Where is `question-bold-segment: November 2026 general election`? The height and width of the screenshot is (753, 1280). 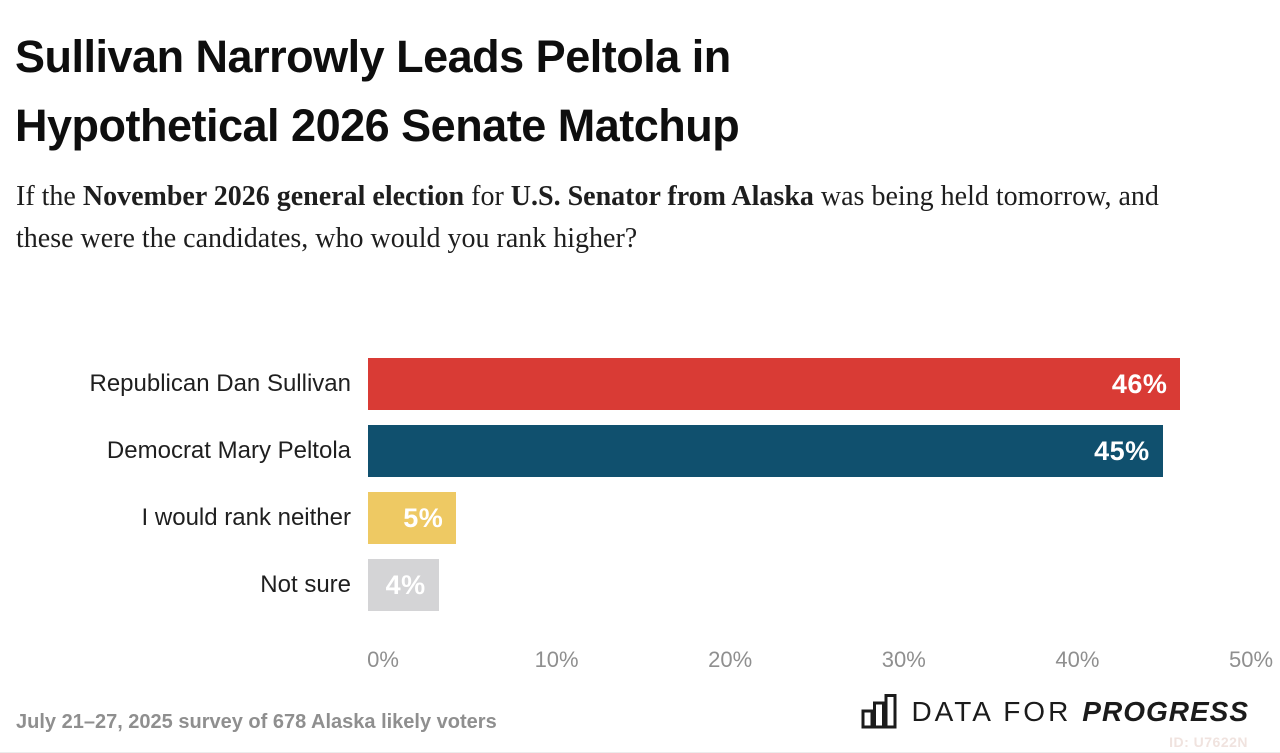
question-bold-segment: November 2026 general election is located at coordinates (273, 196).